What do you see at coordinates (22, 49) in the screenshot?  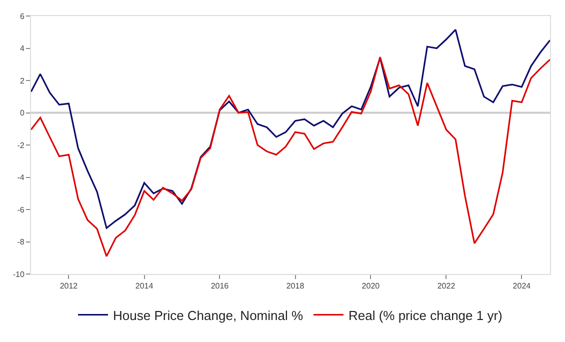 I see `y-tick-label: 4` at bounding box center [22, 49].